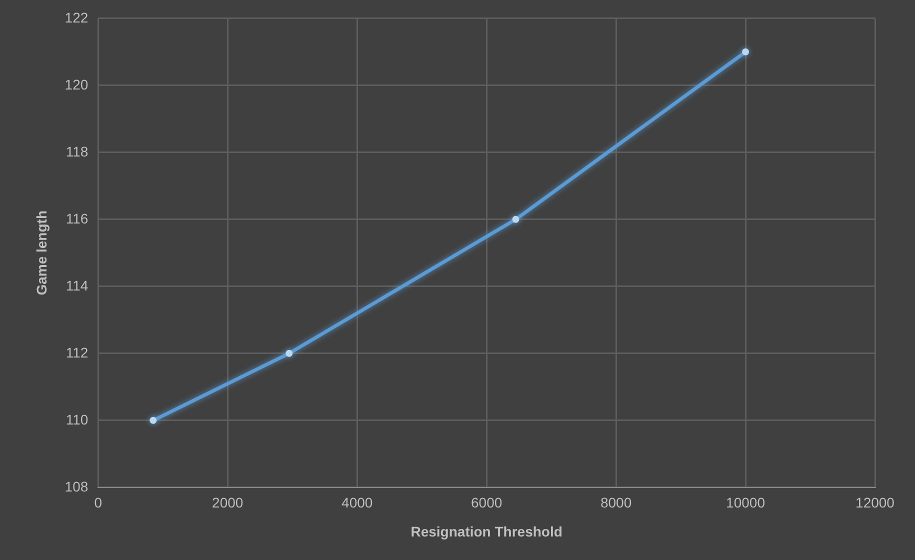  I want to click on y-tick-label: 114, so click(77, 285).